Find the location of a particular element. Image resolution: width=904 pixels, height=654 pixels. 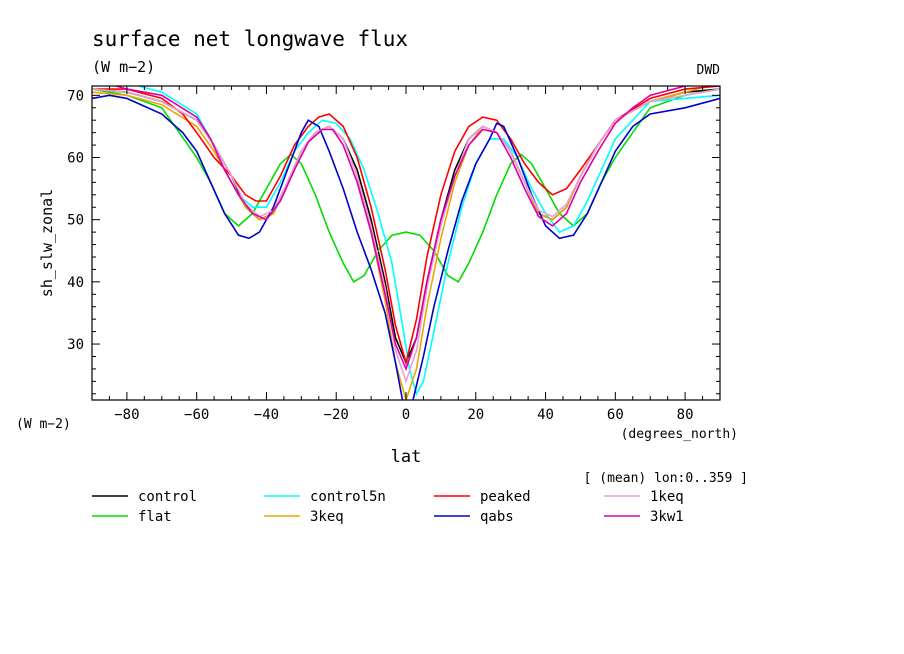

x-tick-label: 60 is located at coordinates (615, 415).